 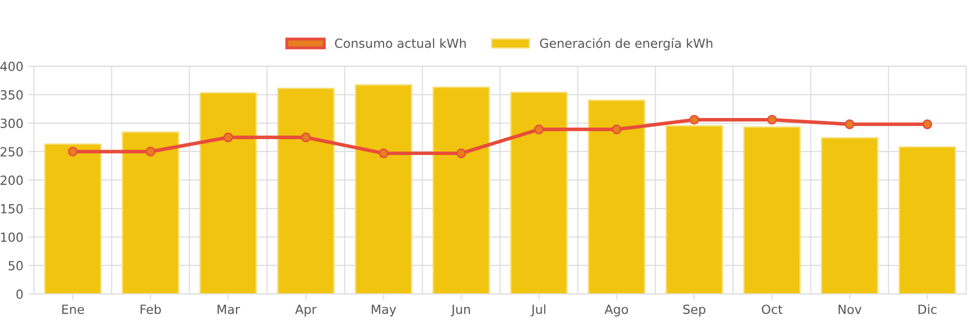 I want to click on x-tick-label: Nov, so click(x=850, y=309).